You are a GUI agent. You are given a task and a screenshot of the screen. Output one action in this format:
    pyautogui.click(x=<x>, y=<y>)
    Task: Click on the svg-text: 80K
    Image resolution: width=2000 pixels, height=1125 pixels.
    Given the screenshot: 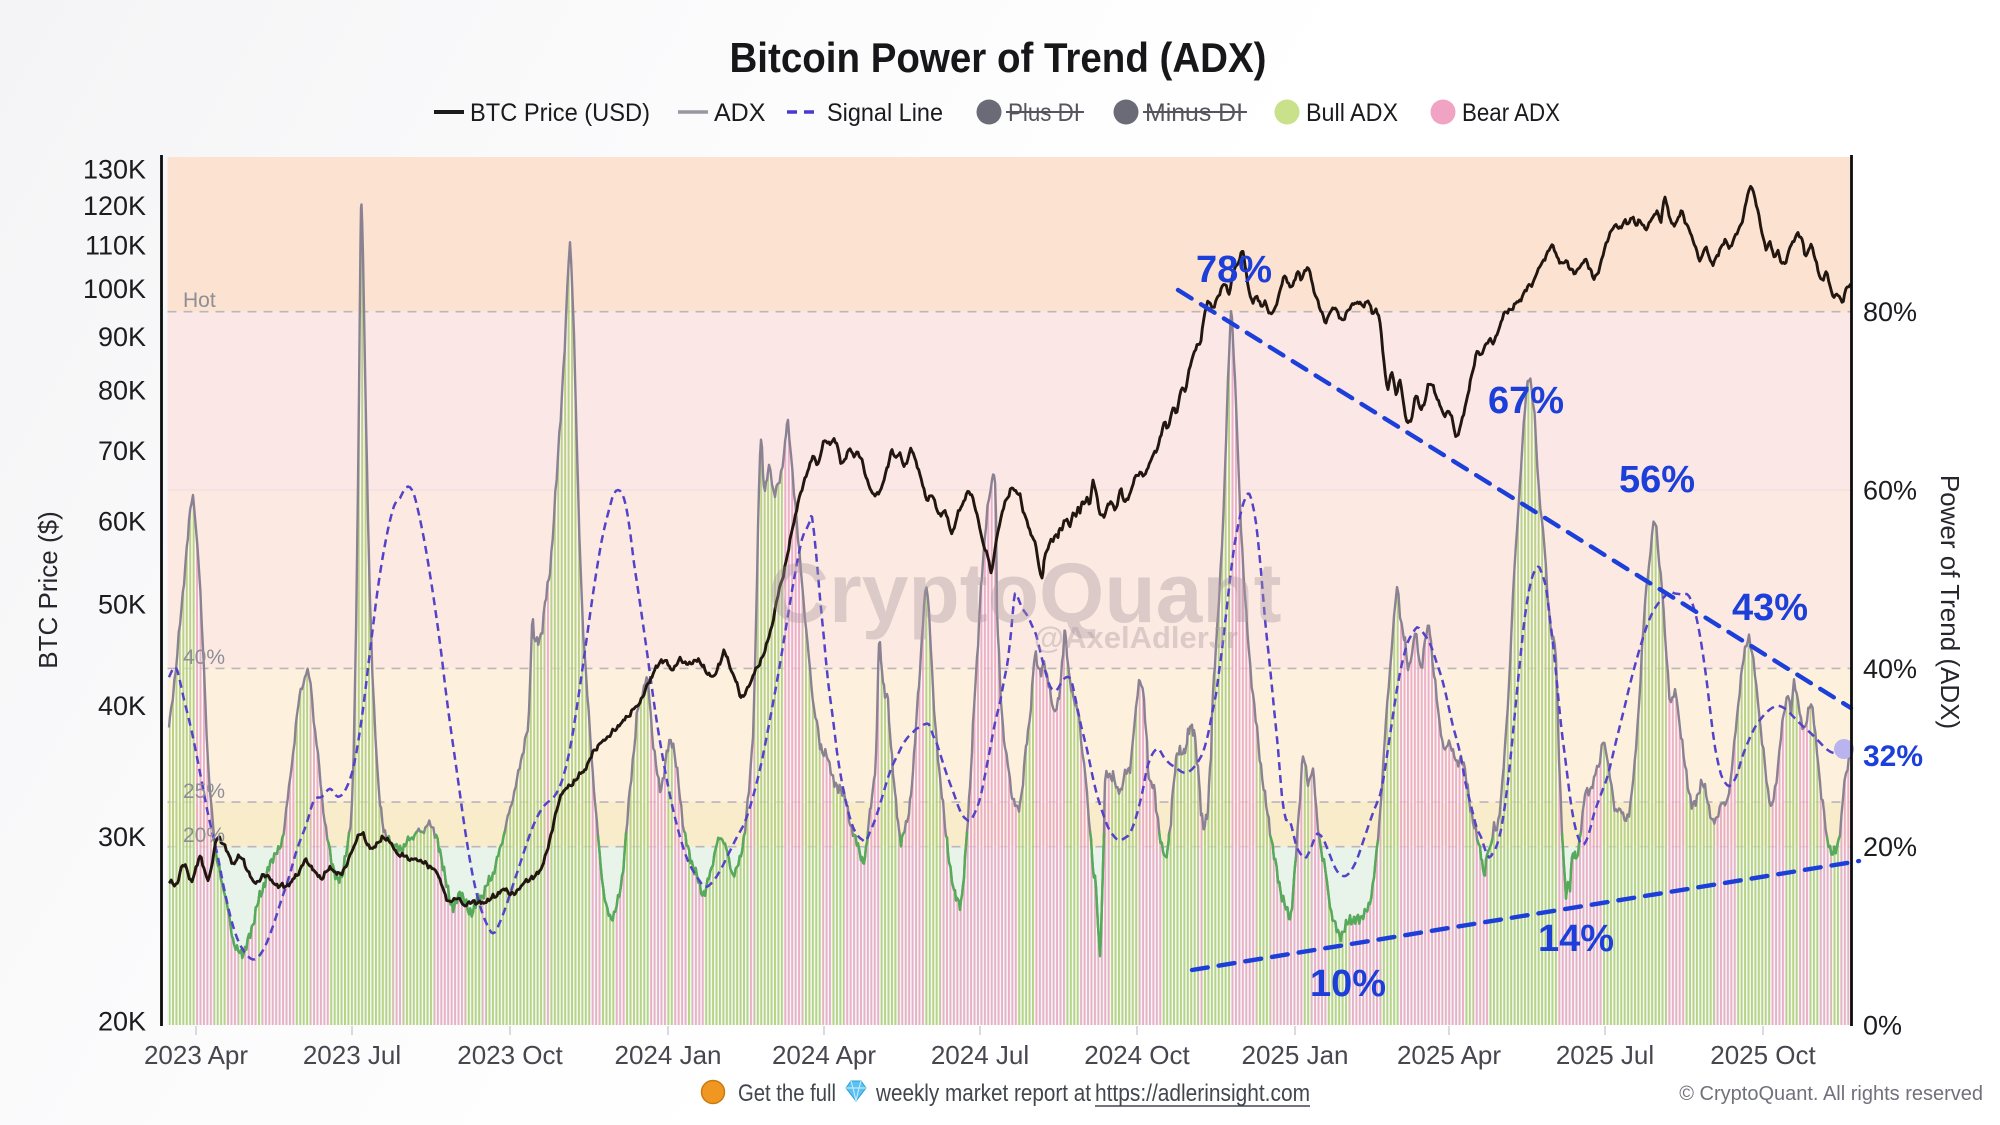 What is the action you would take?
    pyautogui.click(x=122, y=391)
    